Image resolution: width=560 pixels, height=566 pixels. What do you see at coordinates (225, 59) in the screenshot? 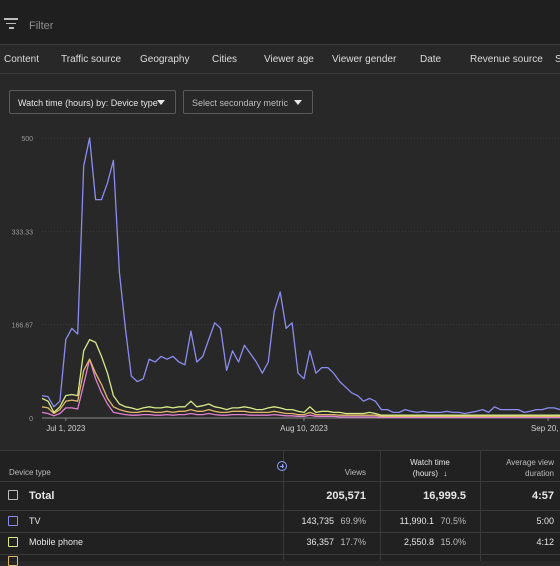
I see `tab-cities: Cities` at bounding box center [225, 59].